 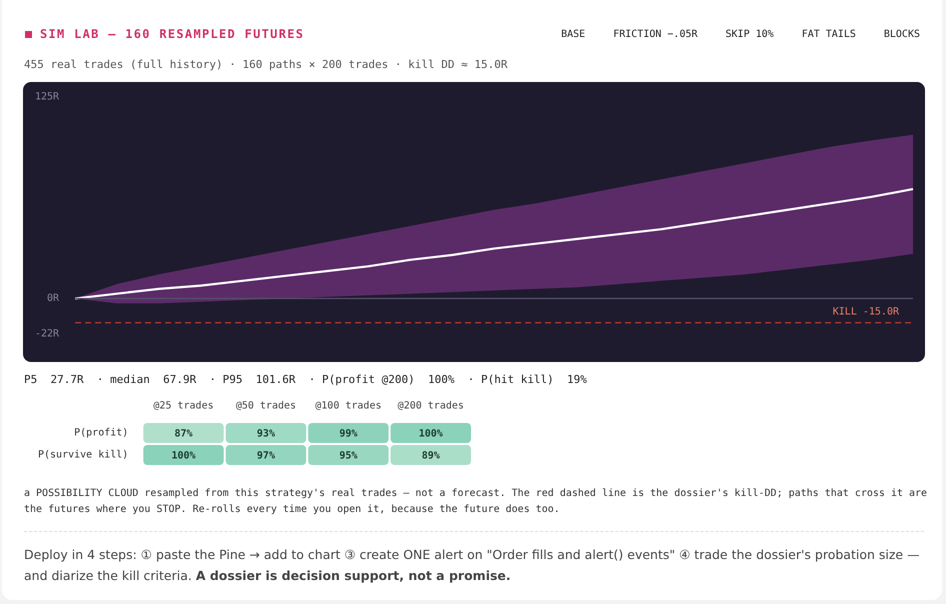 What do you see at coordinates (53, 298) in the screenshot?
I see `y-tick-label: 0R` at bounding box center [53, 298].